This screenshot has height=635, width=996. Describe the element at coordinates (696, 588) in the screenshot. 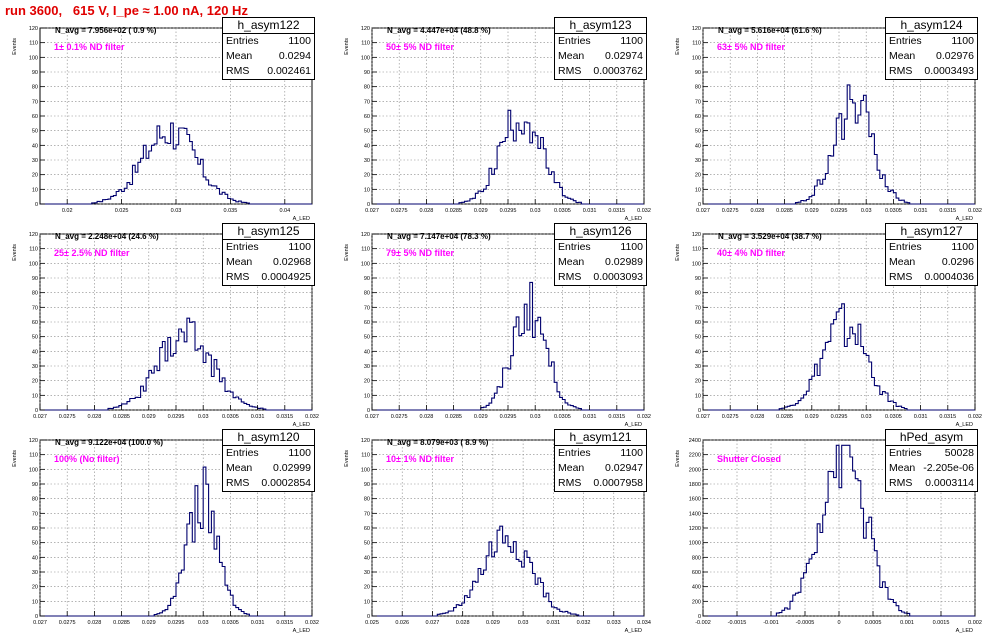

I see `y-tick-label: 400` at that location.